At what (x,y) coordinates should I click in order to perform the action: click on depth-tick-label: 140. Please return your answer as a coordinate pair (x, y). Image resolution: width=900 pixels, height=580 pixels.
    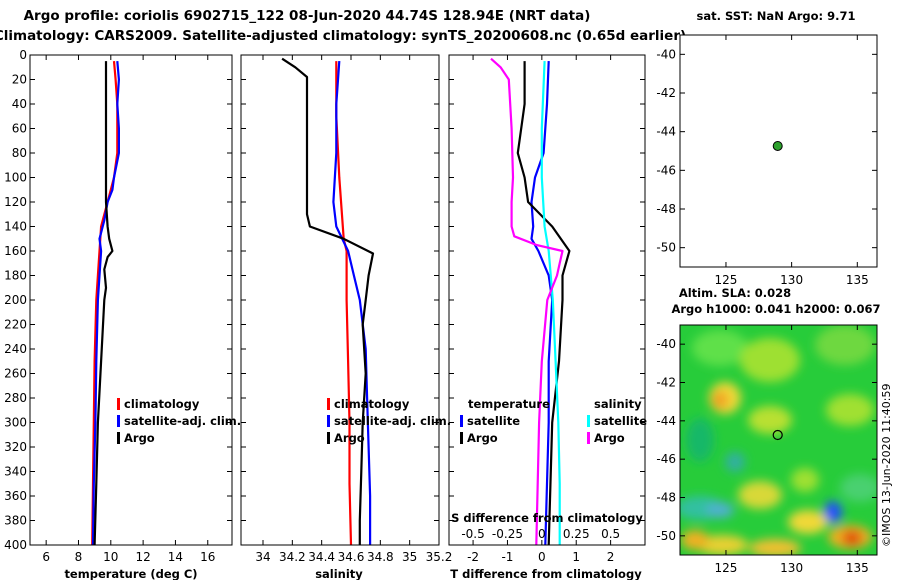
    Looking at the image, I should click on (15, 227).